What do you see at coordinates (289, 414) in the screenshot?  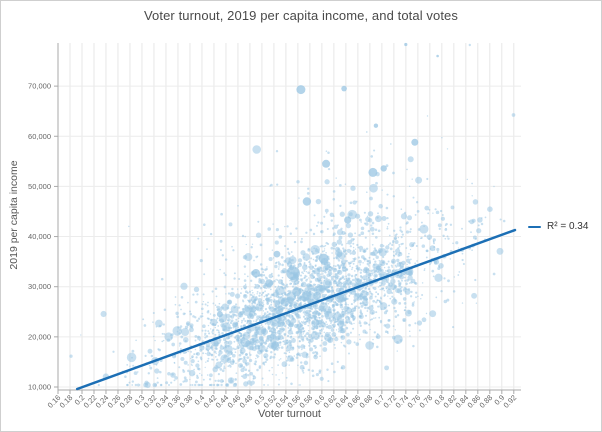 I see `x-axis-title: Voter turnout` at bounding box center [289, 414].